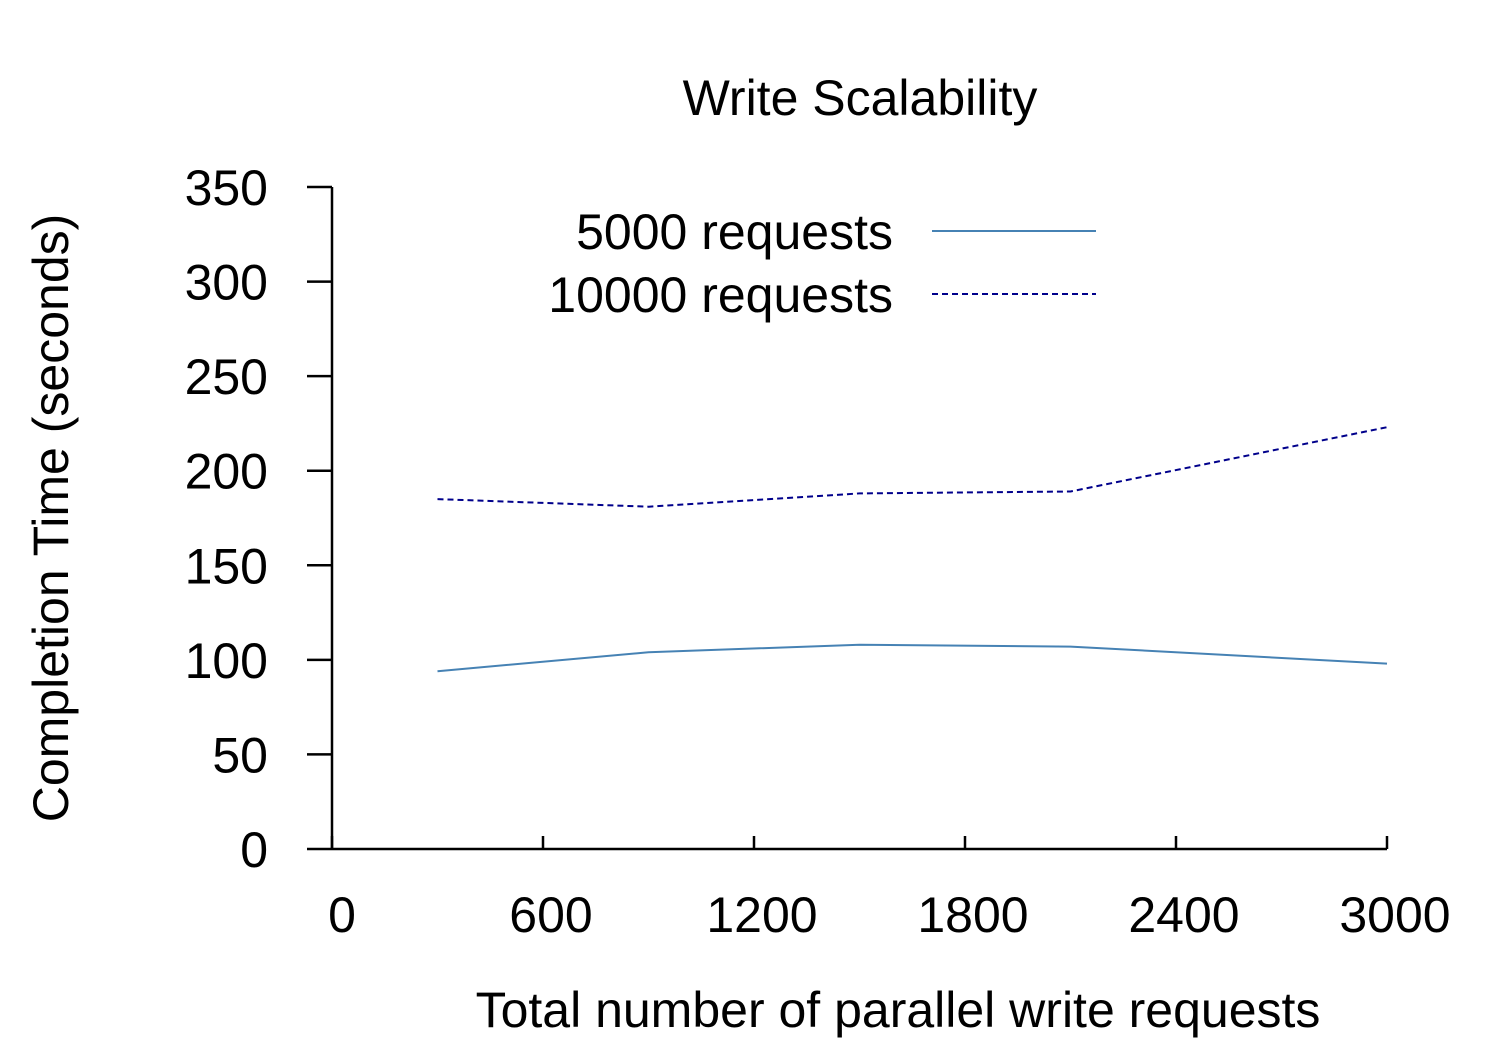 The width and height of the screenshot is (1500, 1050). What do you see at coordinates (889, 889) in the screenshot?
I see `x-ticks: 0 600 1200 1800 2400 3000` at bounding box center [889, 889].